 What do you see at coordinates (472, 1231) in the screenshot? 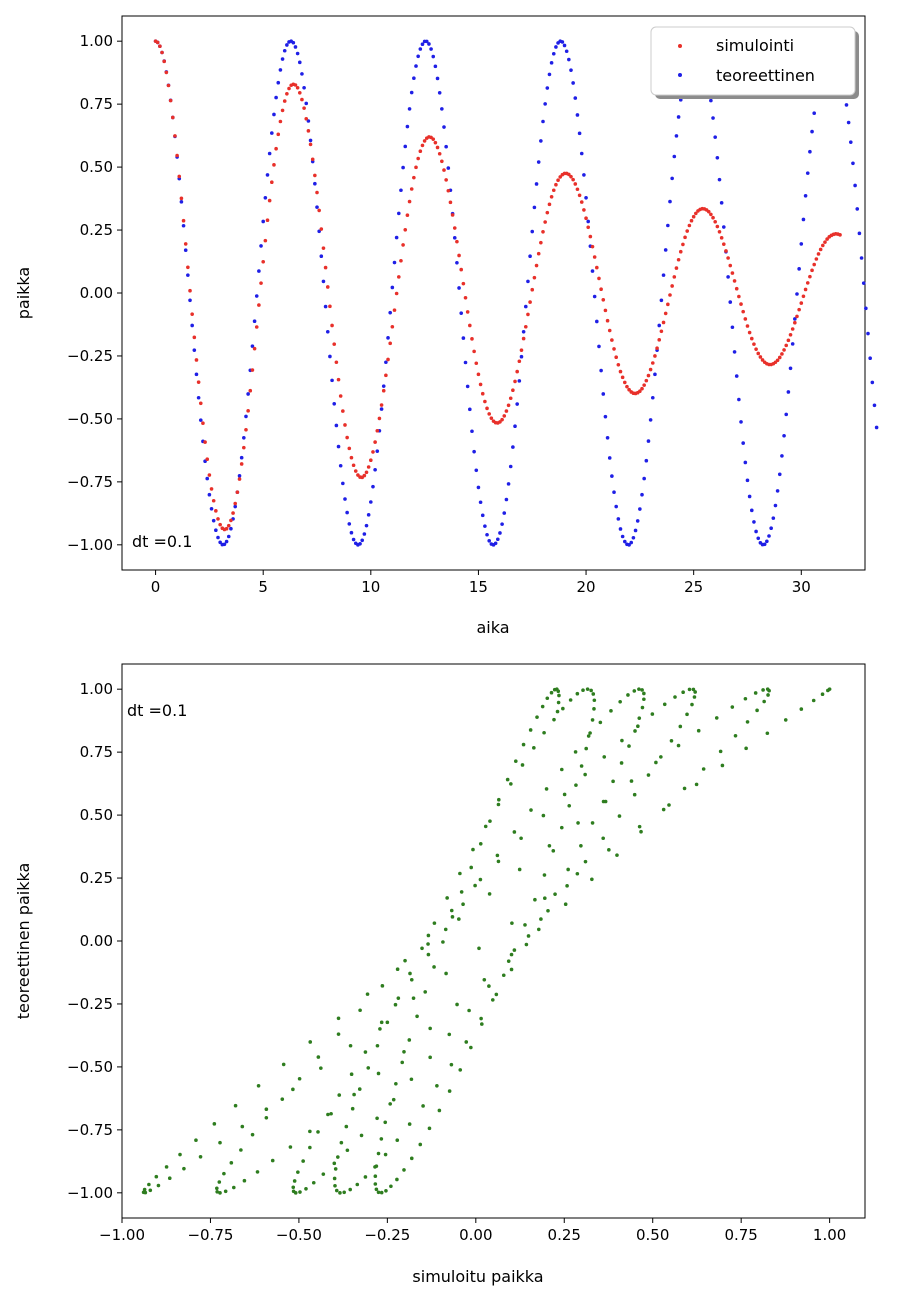
I see `x-axis-ticks: −1.00 −0.75 −0.50 −0.25 0.00 0.25 0.50 0.75 1.00` at bounding box center [472, 1231].